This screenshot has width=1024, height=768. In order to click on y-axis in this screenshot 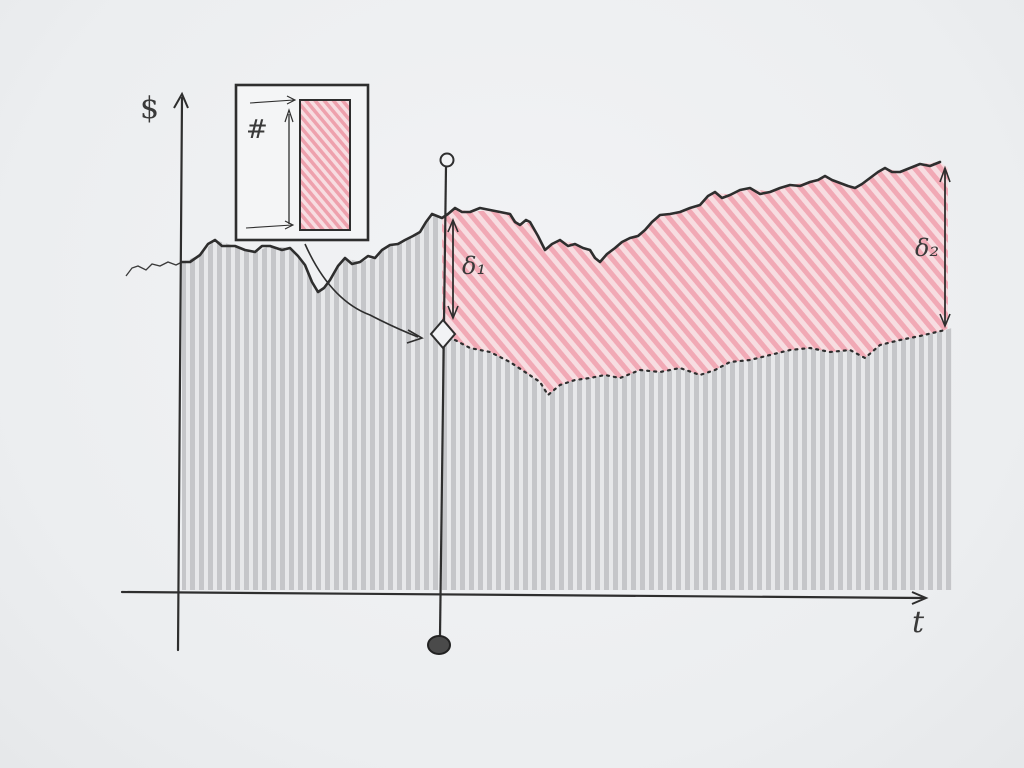, I will do `click(180, 374)`.